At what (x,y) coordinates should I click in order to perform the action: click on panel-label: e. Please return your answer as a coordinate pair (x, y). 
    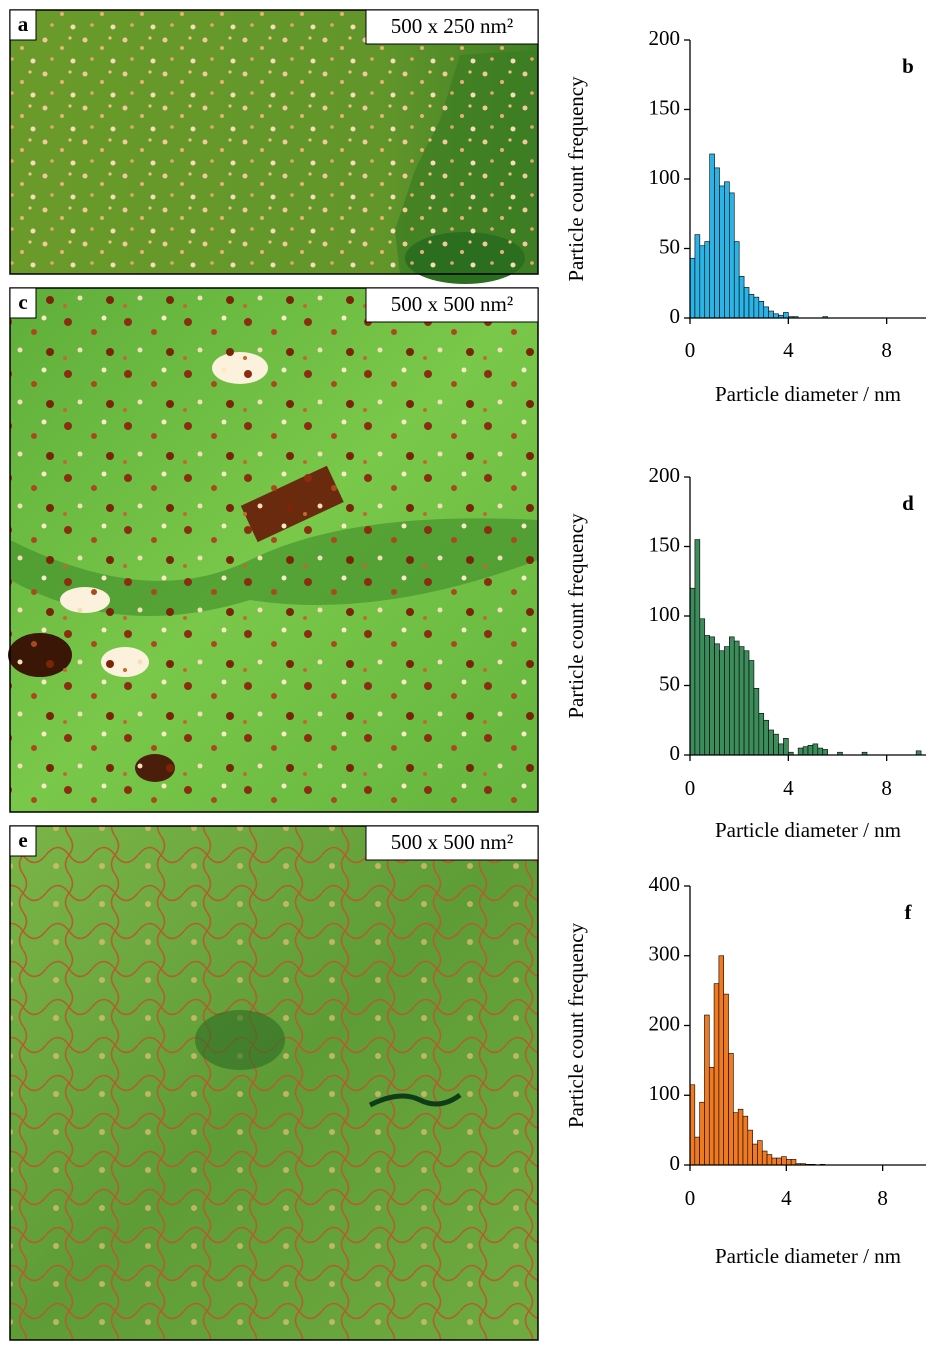
    Looking at the image, I should click on (22, 840).